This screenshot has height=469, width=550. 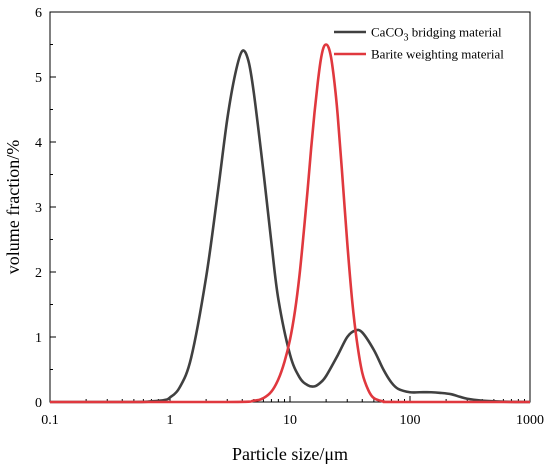 What do you see at coordinates (410, 420) in the screenshot?
I see `x-tick-label: 100` at bounding box center [410, 420].